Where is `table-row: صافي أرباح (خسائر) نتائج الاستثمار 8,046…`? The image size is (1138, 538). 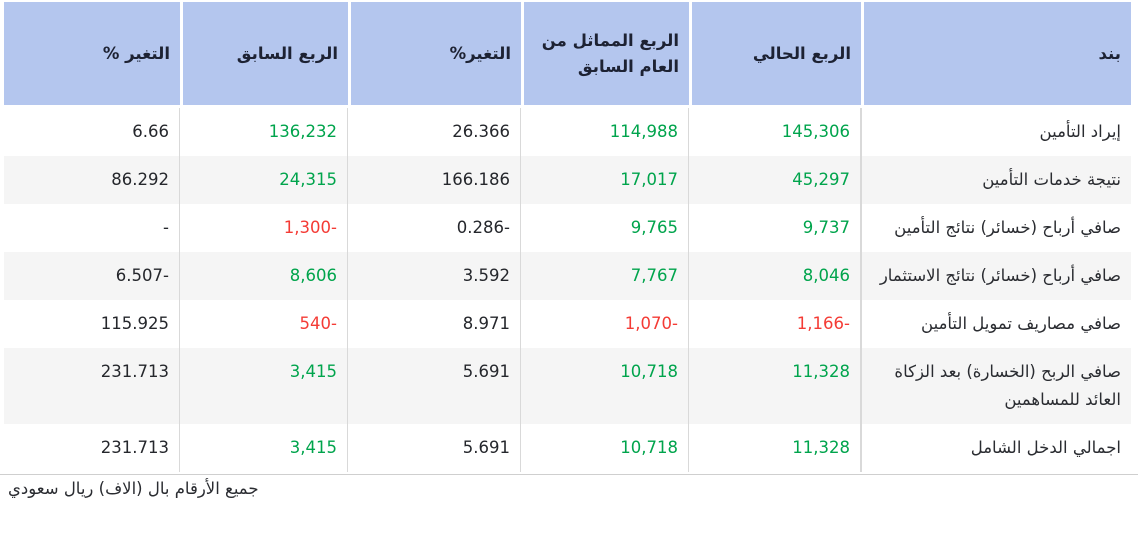 table-row: صافي أرباح (خسائر) نتائج الاستثمار 8,046… is located at coordinates (567, 276).